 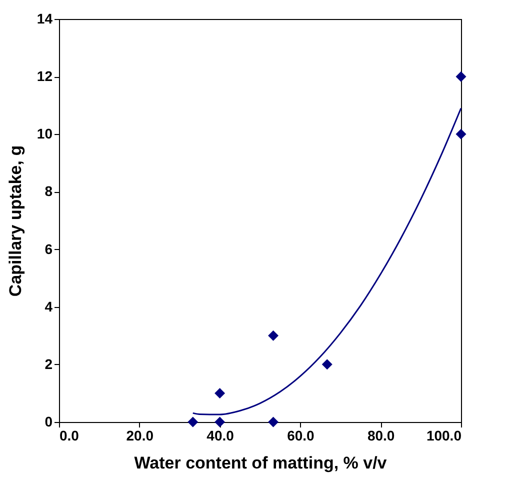 What do you see at coordinates (15, 221) in the screenshot?
I see `y-axis-title: Capillary uptake, g` at bounding box center [15, 221].